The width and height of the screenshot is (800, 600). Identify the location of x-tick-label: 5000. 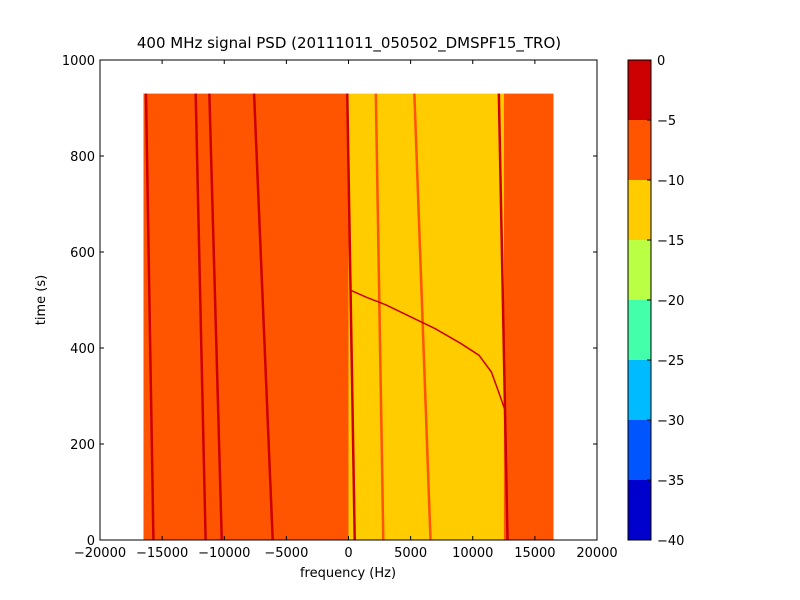
(410, 553).